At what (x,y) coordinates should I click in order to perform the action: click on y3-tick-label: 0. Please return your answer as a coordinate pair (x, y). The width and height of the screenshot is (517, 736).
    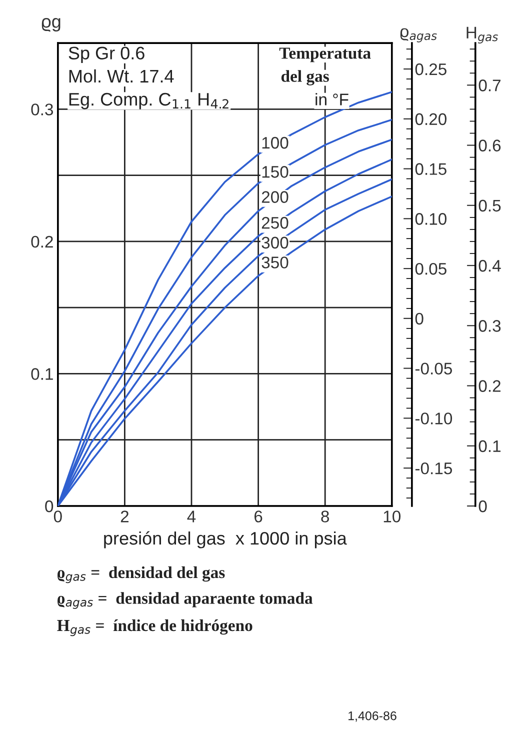
    Looking at the image, I should click on (482, 506).